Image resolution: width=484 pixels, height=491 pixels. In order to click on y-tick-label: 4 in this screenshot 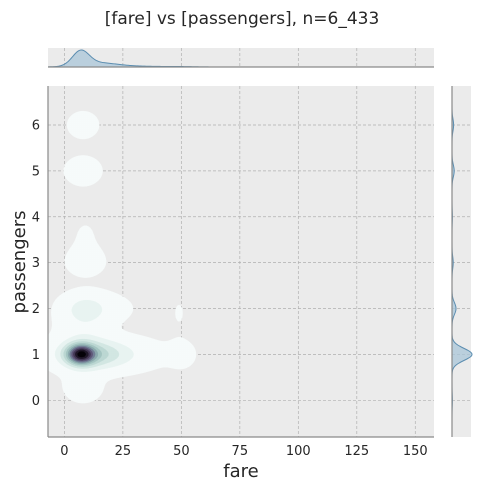, I will do `click(36, 217)`.